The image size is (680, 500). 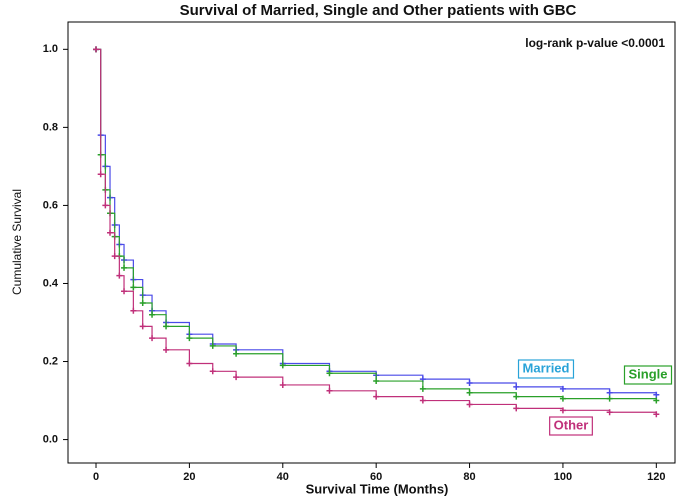 What do you see at coordinates (595, 43) in the screenshot?
I see `annotation: log-rank p-value <0.0001` at bounding box center [595, 43].